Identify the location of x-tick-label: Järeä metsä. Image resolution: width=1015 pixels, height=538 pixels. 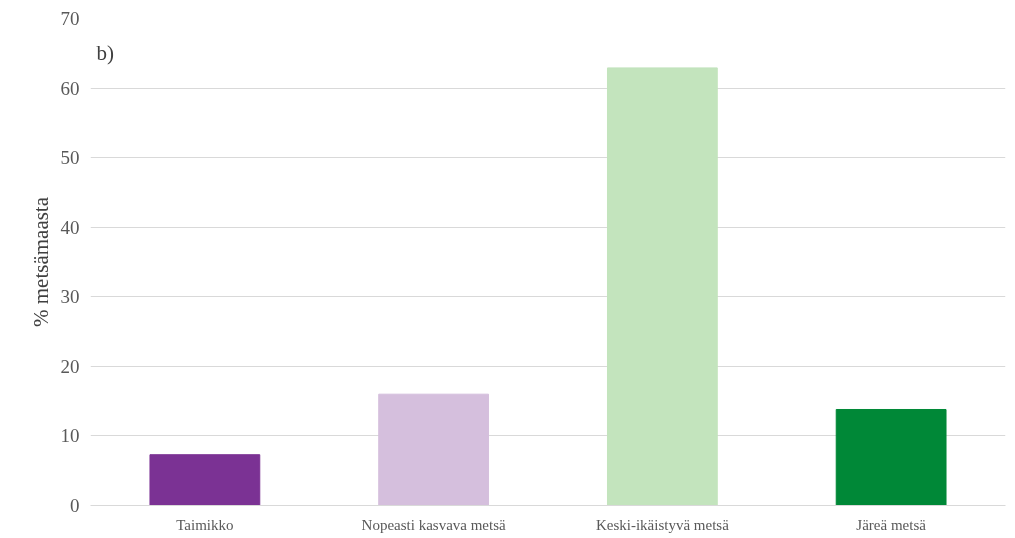
(891, 524).